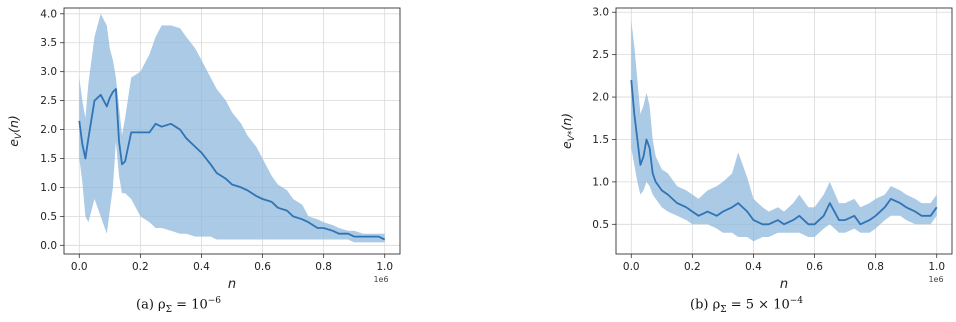 The width and height of the screenshot is (956, 322). What do you see at coordinates (566, 145) in the screenshot?
I see `y-axis-label-base-b: e` at bounding box center [566, 145].